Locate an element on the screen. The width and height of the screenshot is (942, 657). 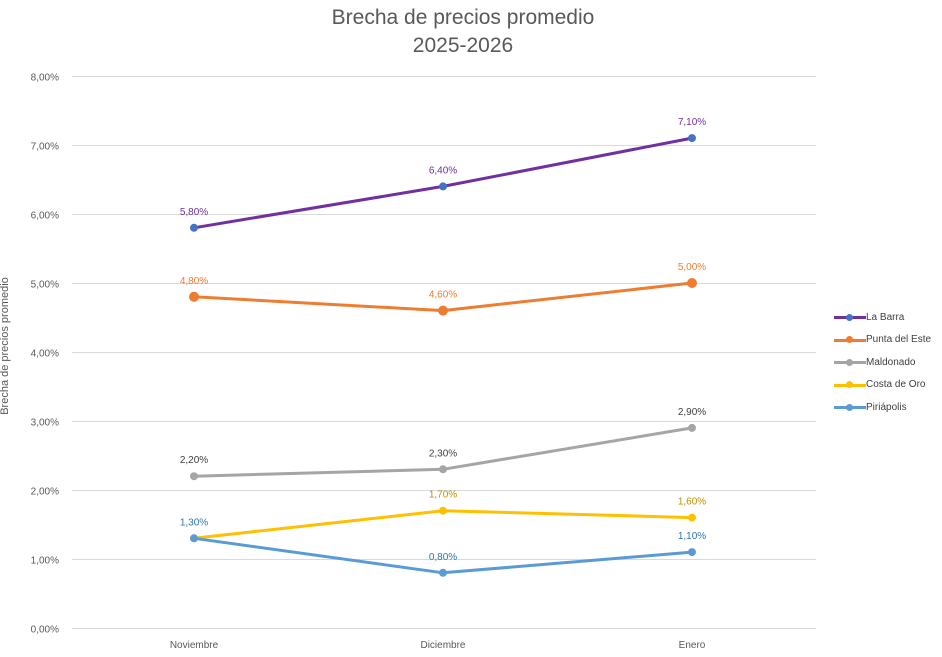
data-label: 1,70% is located at coordinates (443, 495).